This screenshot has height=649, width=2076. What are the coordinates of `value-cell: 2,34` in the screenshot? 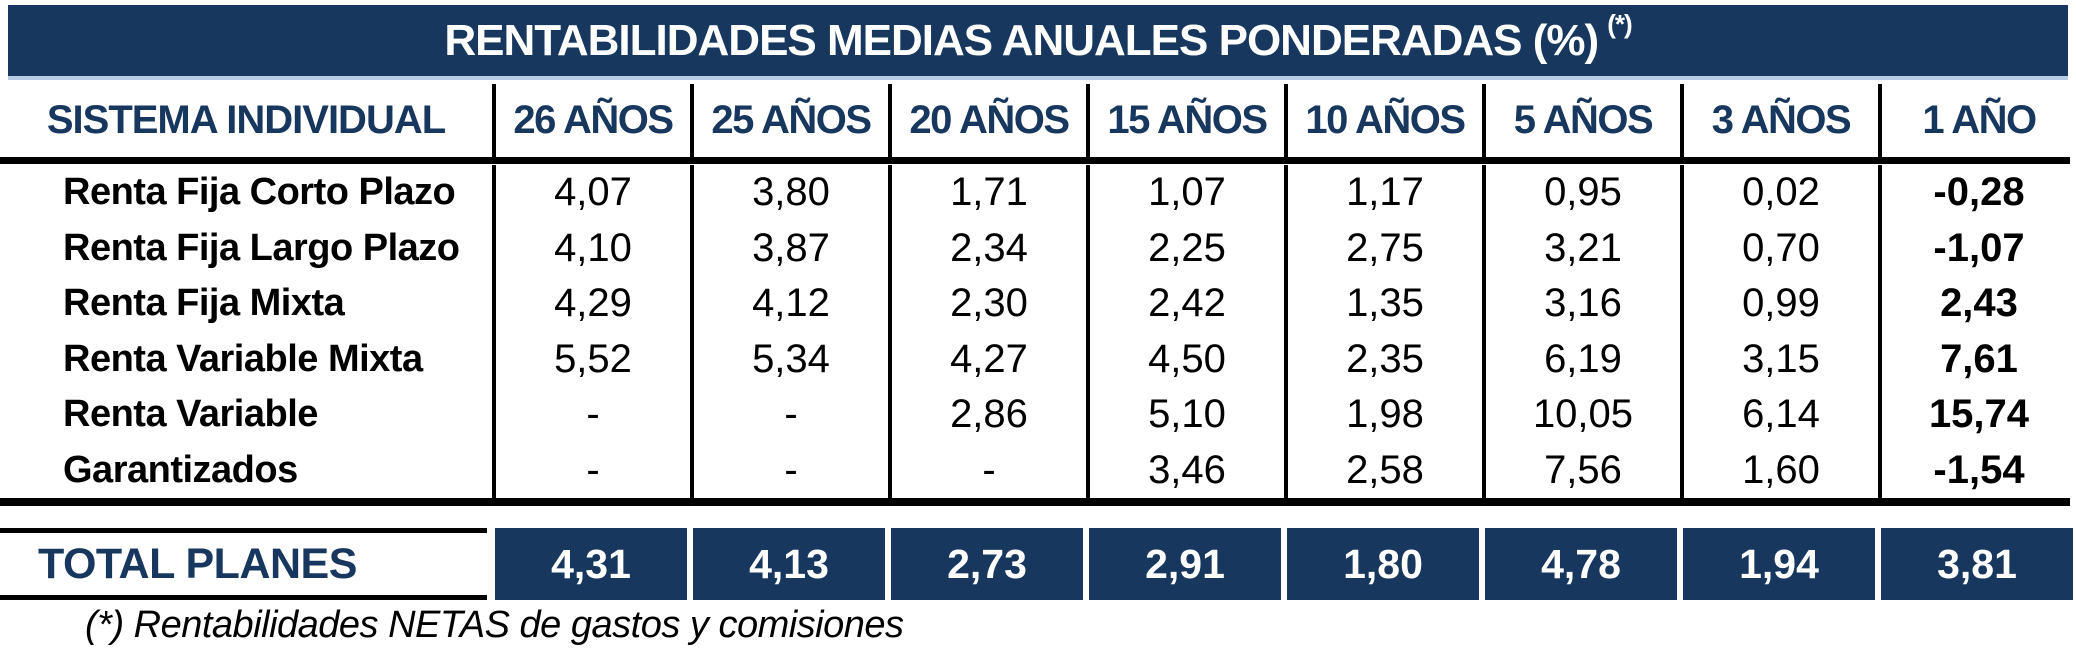 It's located at (987, 248).